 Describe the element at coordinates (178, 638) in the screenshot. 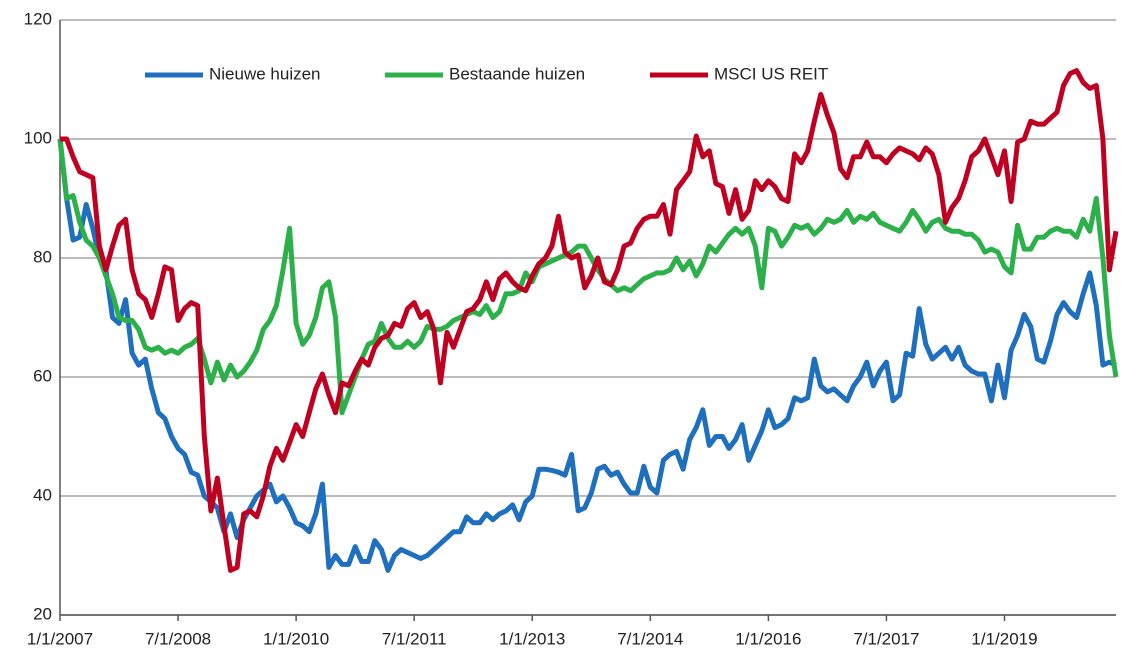

I see `x-tick-label: 7/1/2008` at that location.